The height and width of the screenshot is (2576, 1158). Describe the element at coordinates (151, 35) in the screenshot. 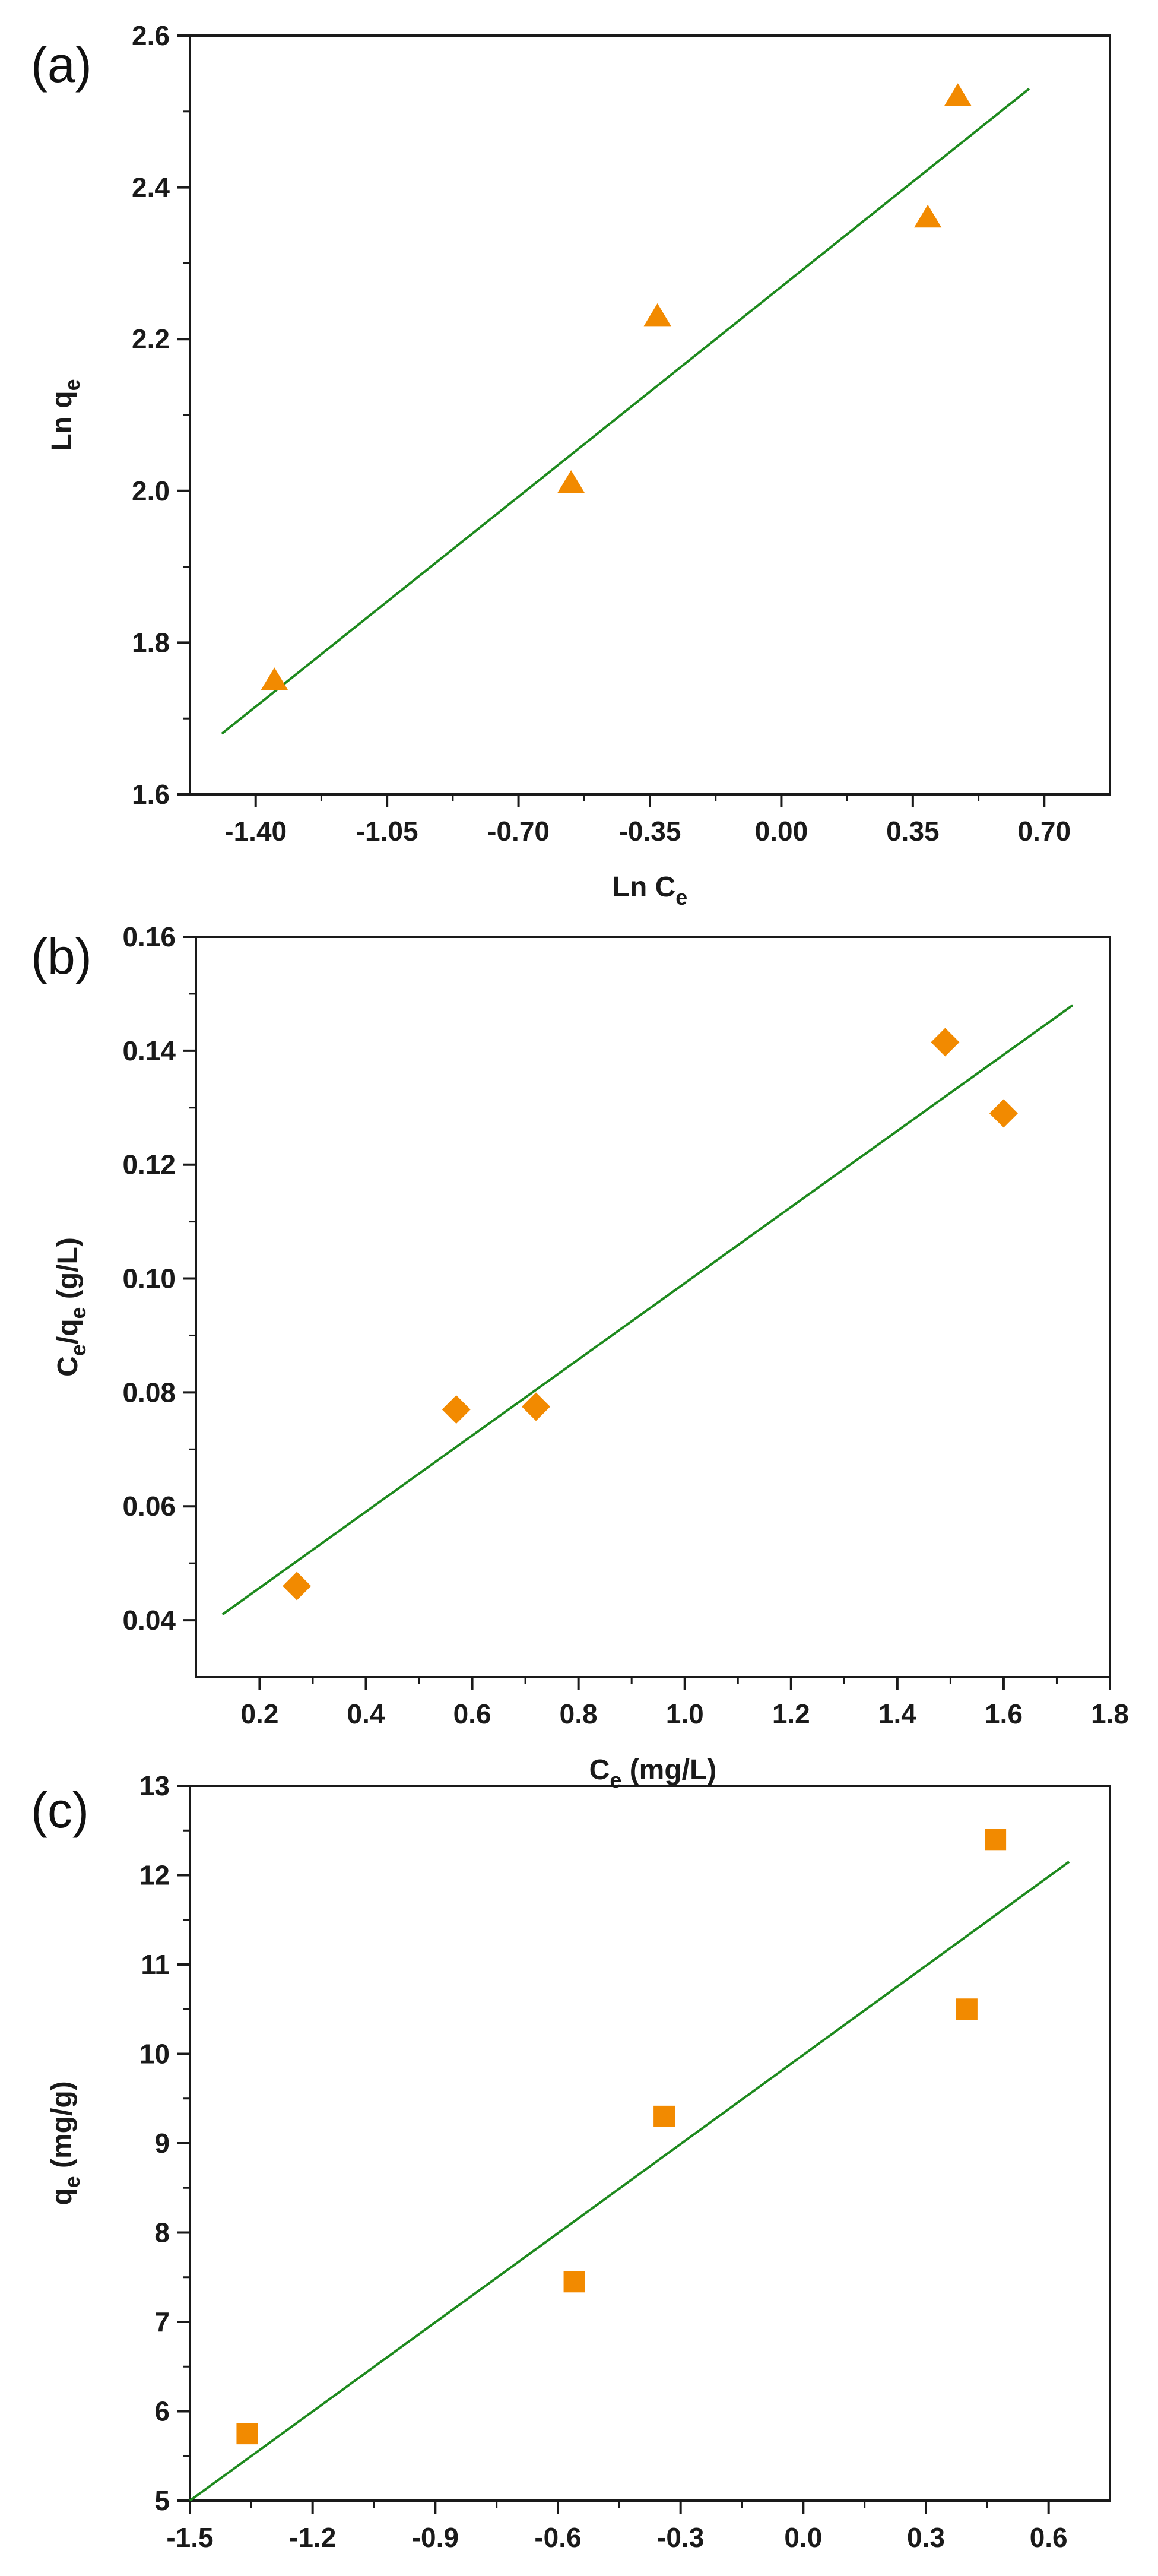

I see `y-tick-label: 2.6` at that location.